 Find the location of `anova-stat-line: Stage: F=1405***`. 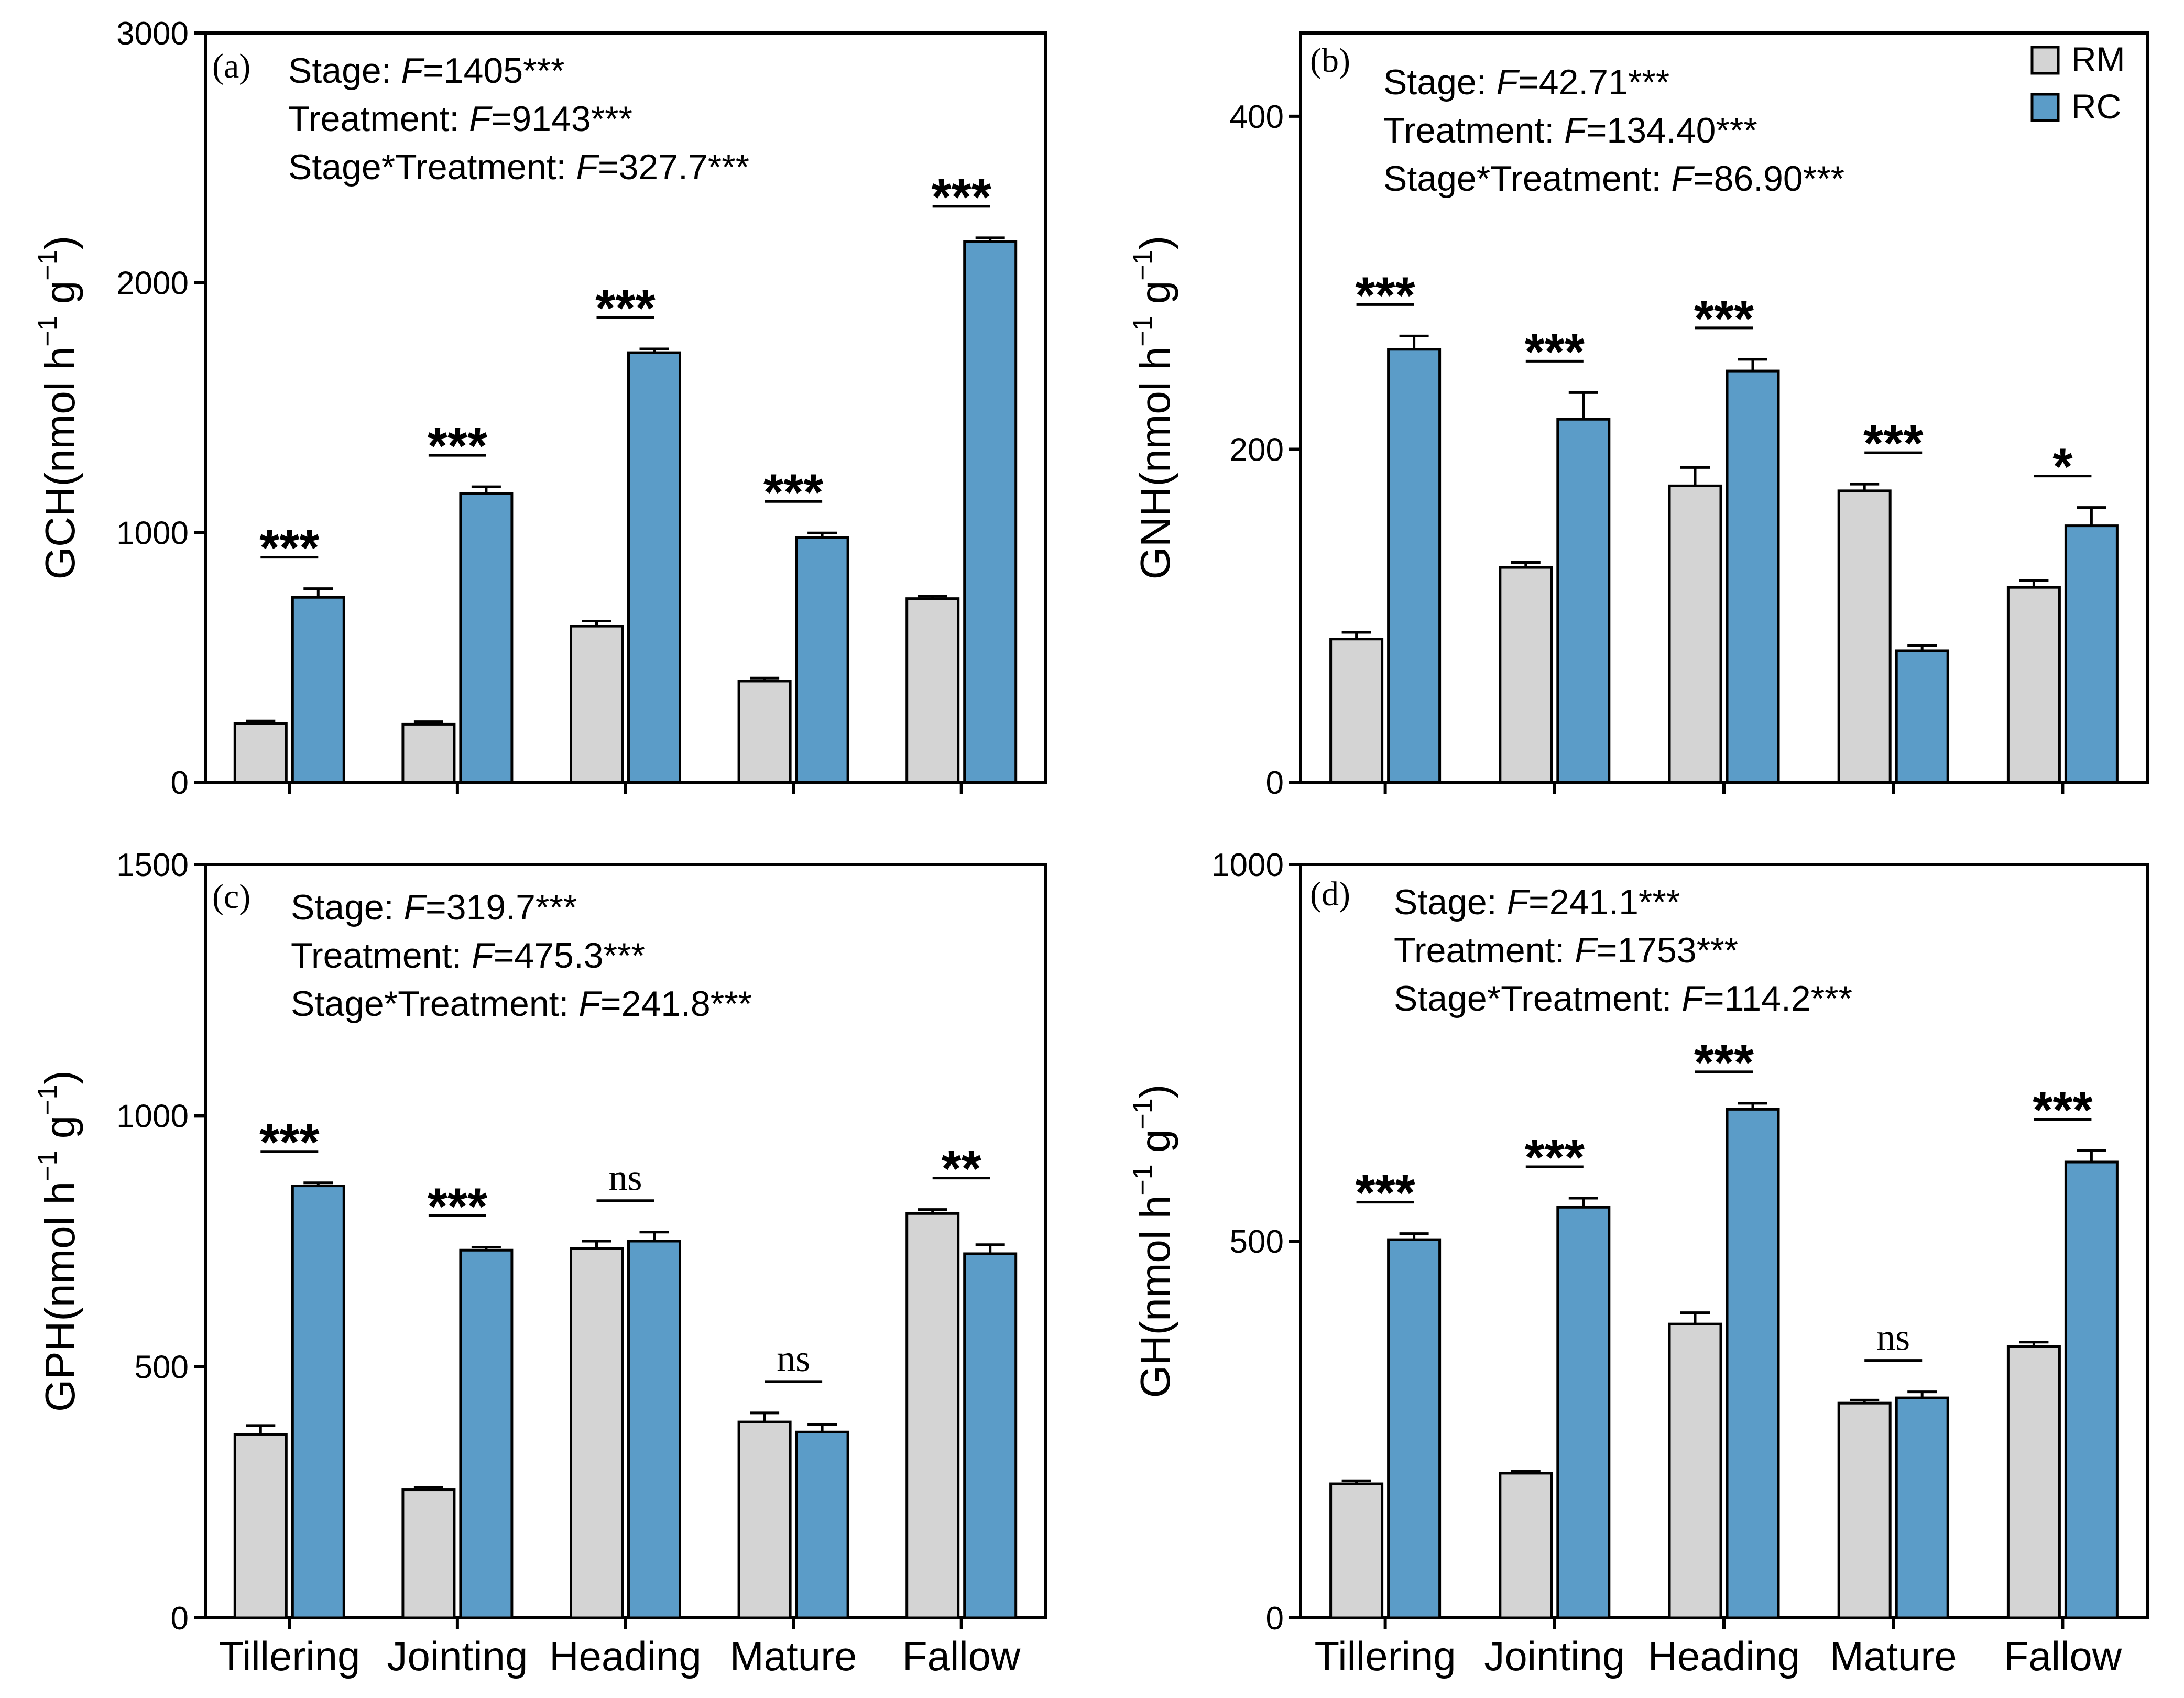

anova-stat-line: Stage: F=1405*** is located at coordinates (426, 71).